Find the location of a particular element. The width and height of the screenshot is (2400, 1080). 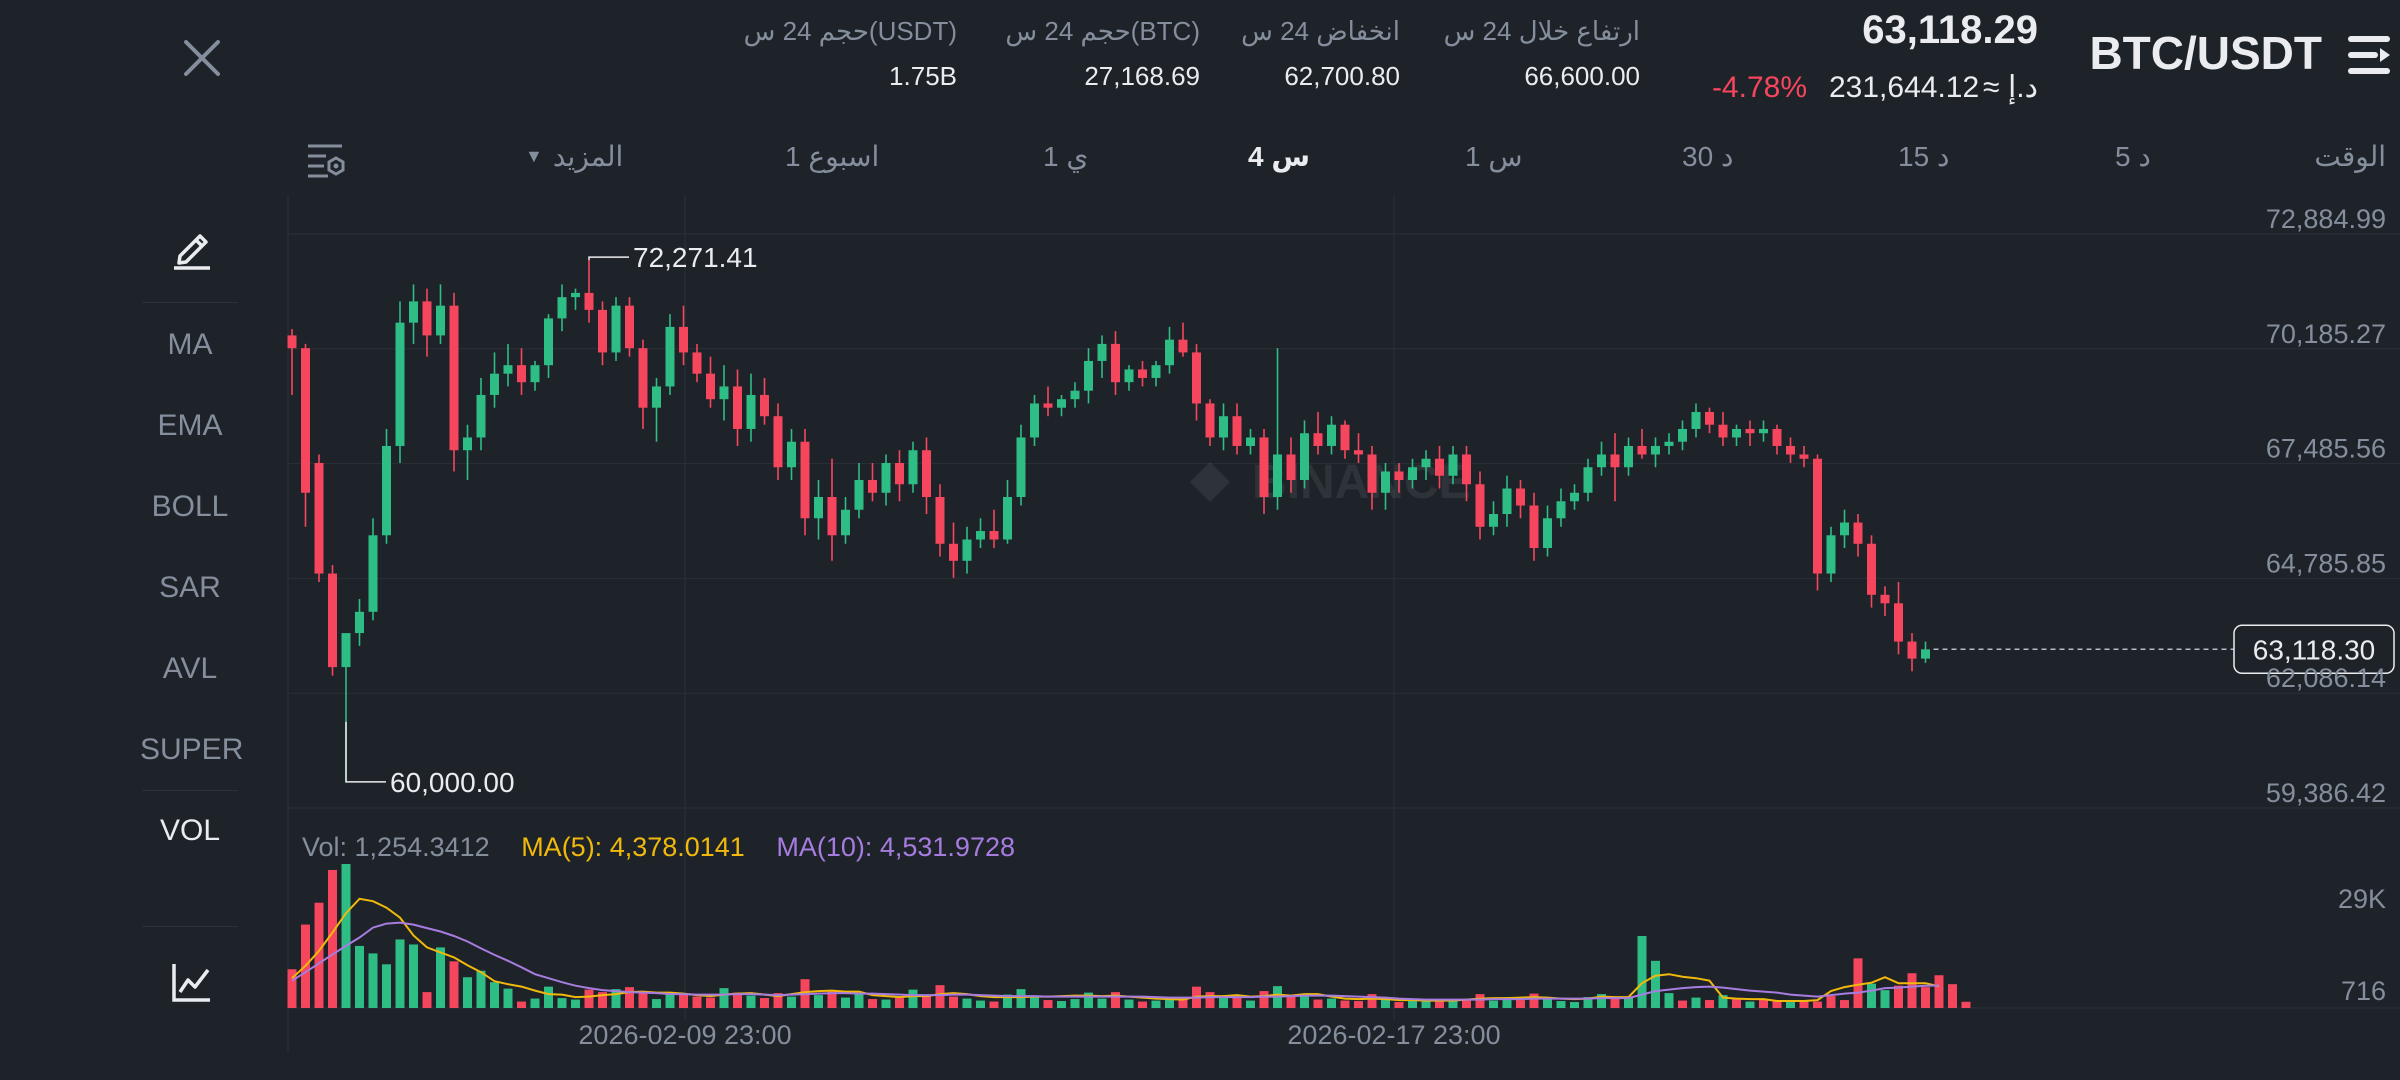

chart-type-button is located at coordinates (192, 982).